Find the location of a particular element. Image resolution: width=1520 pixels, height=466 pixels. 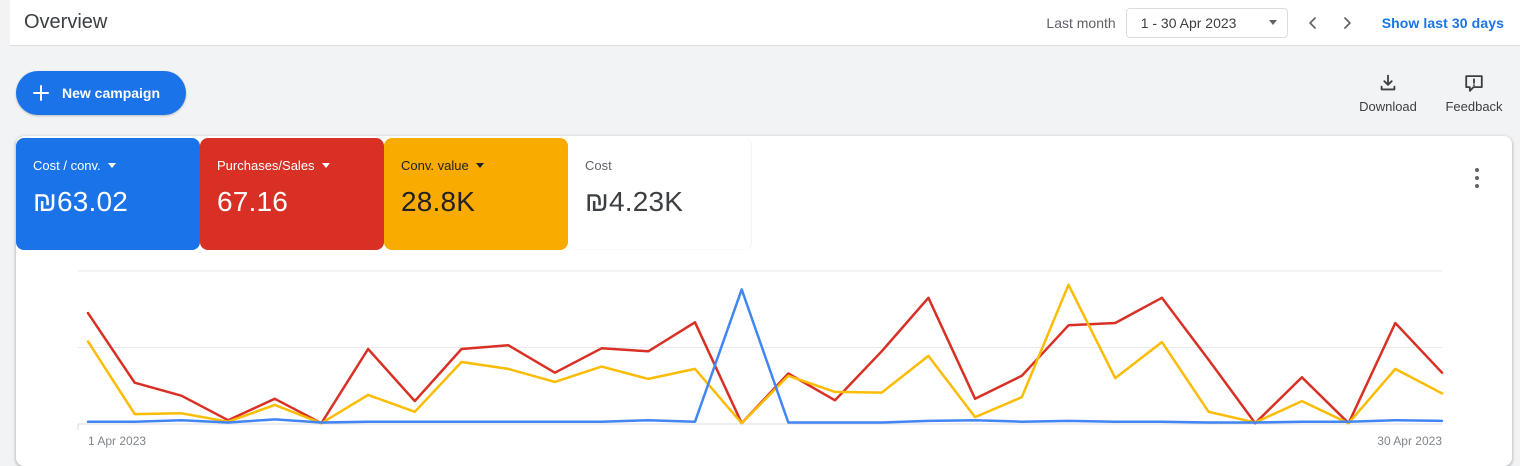

download-icon is located at coordinates (1388, 82).